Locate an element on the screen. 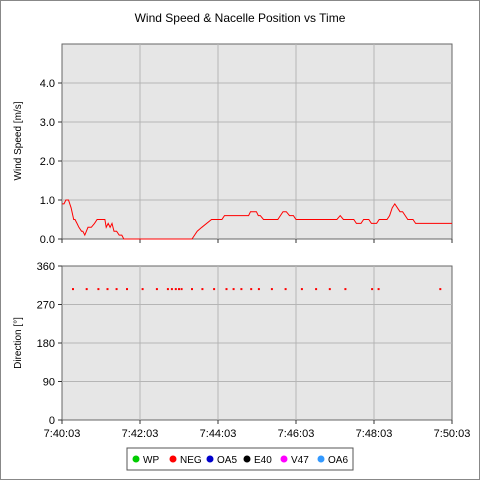 The image size is (480, 480). legend-label: E40 is located at coordinates (263, 460).